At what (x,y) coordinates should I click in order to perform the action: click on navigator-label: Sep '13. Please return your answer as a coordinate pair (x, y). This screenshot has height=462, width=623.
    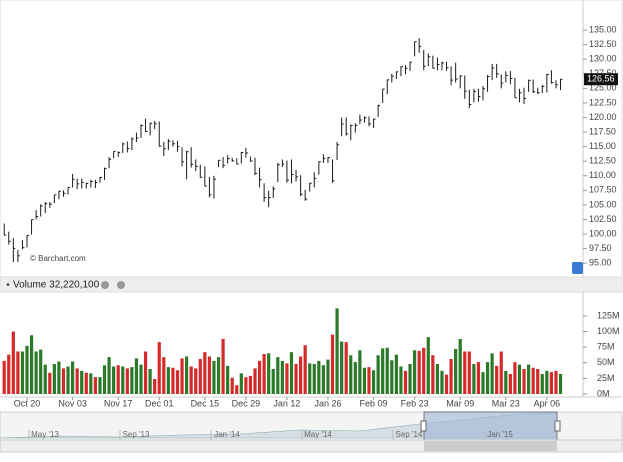
    Looking at the image, I should click on (136, 434).